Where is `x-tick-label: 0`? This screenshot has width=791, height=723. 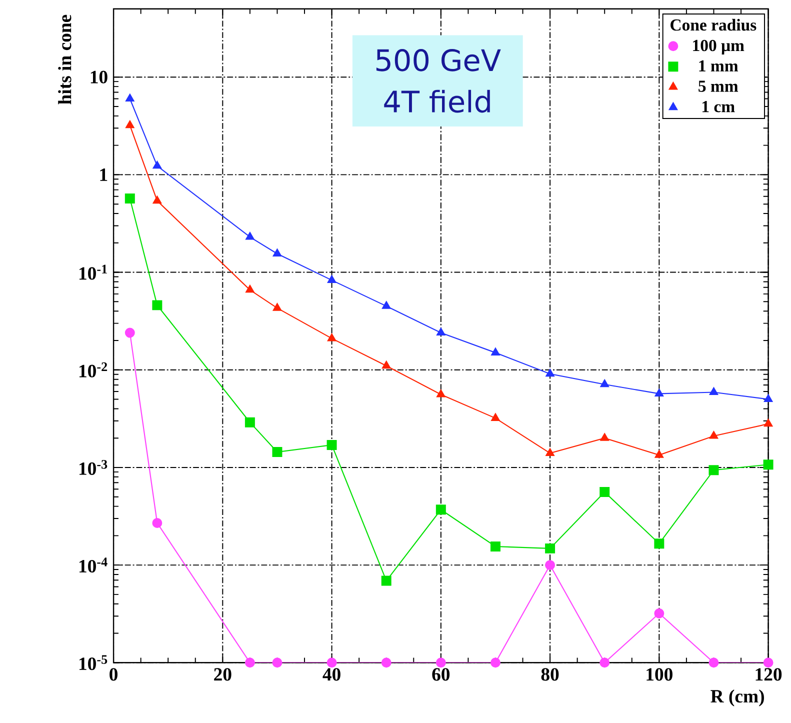
x-tick-label: 0 is located at coordinates (114, 674).